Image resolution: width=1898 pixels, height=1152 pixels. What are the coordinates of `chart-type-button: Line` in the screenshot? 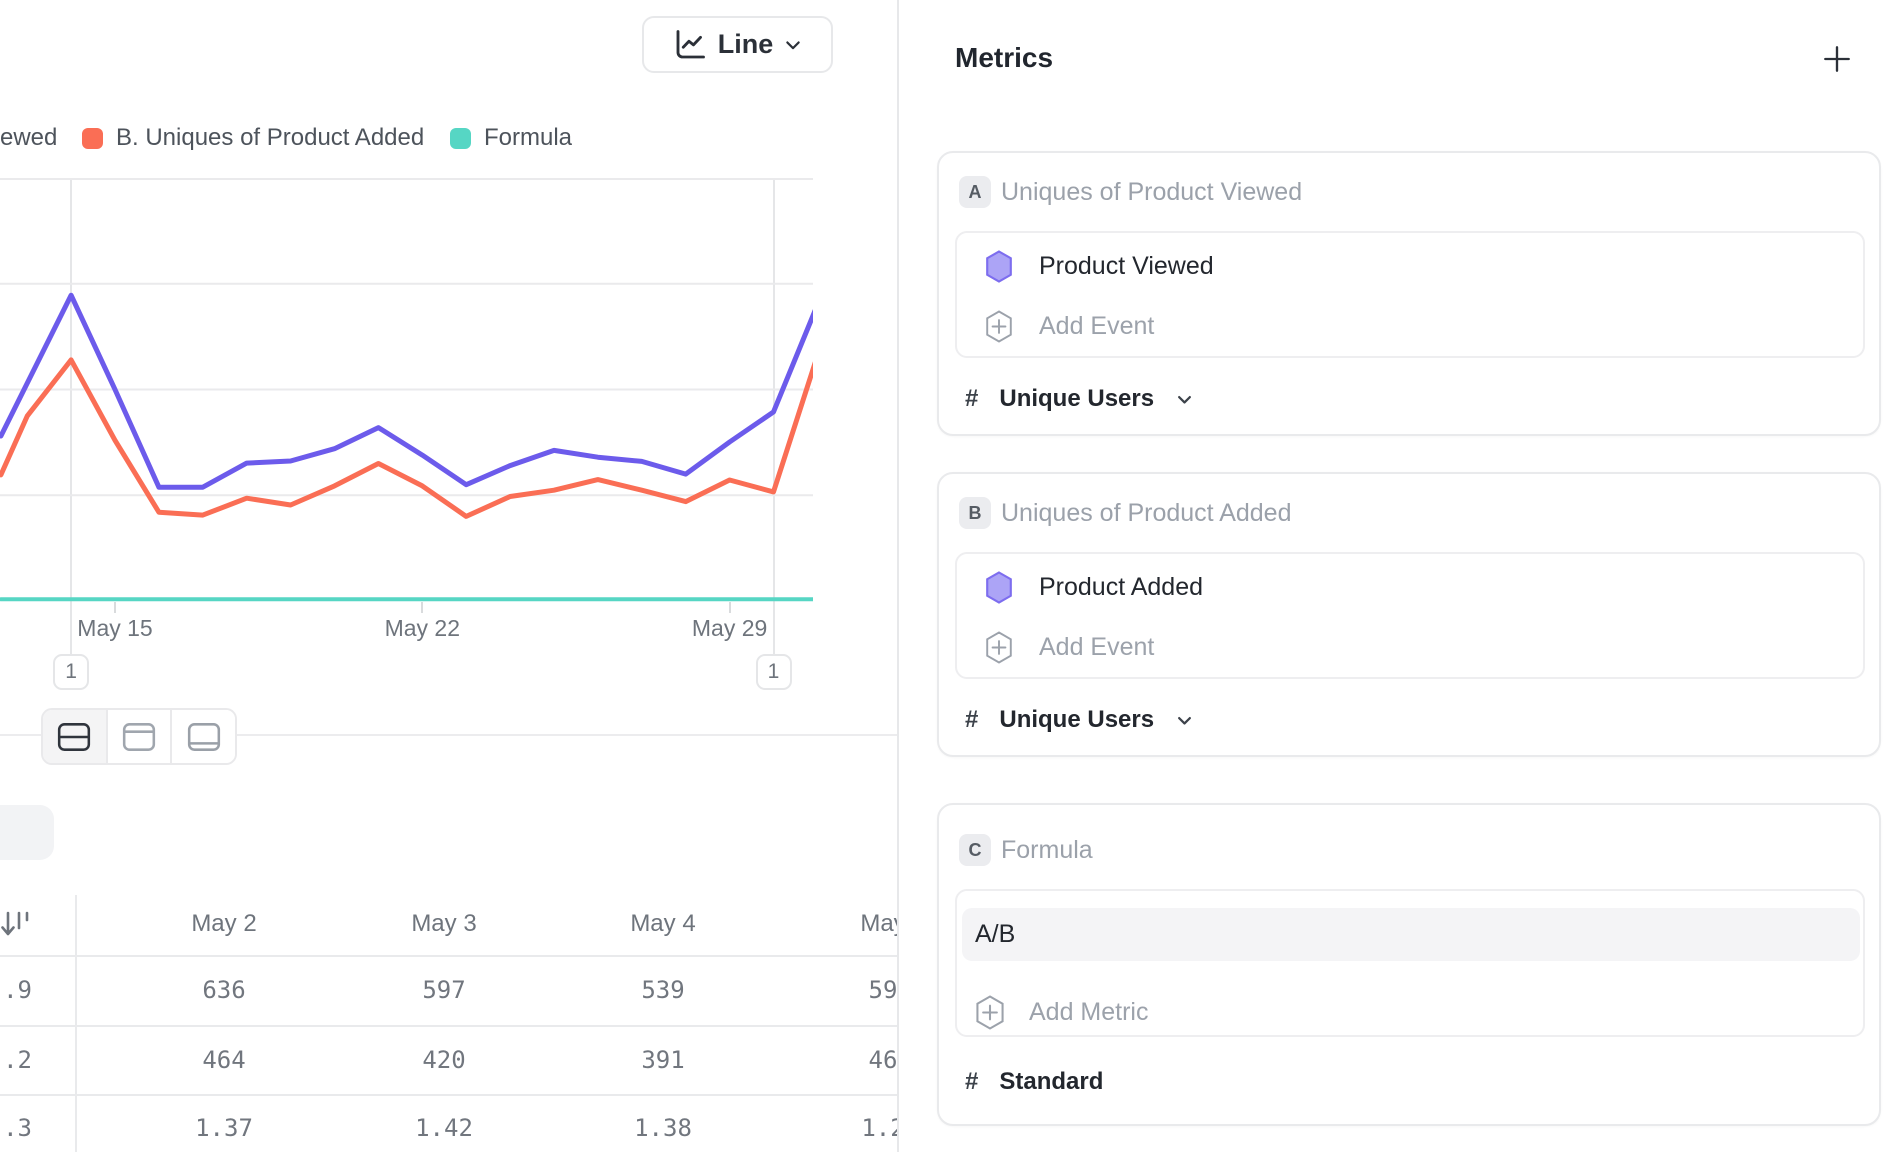 It's located at (737, 44).